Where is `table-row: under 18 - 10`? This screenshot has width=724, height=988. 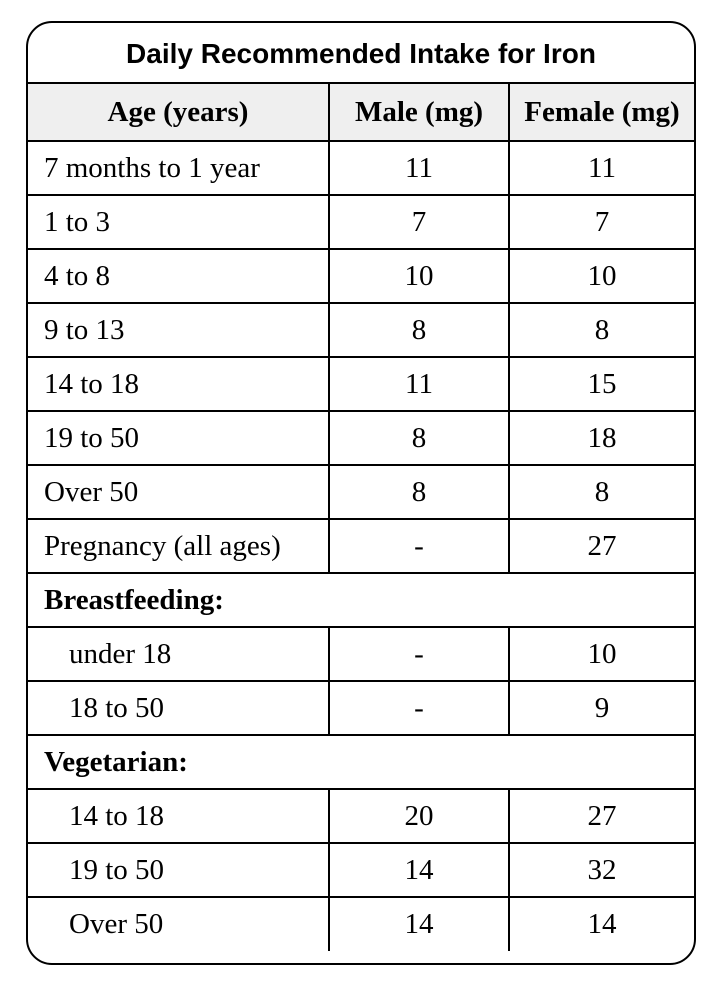
table-row: under 18 - 10 is located at coordinates (361, 653).